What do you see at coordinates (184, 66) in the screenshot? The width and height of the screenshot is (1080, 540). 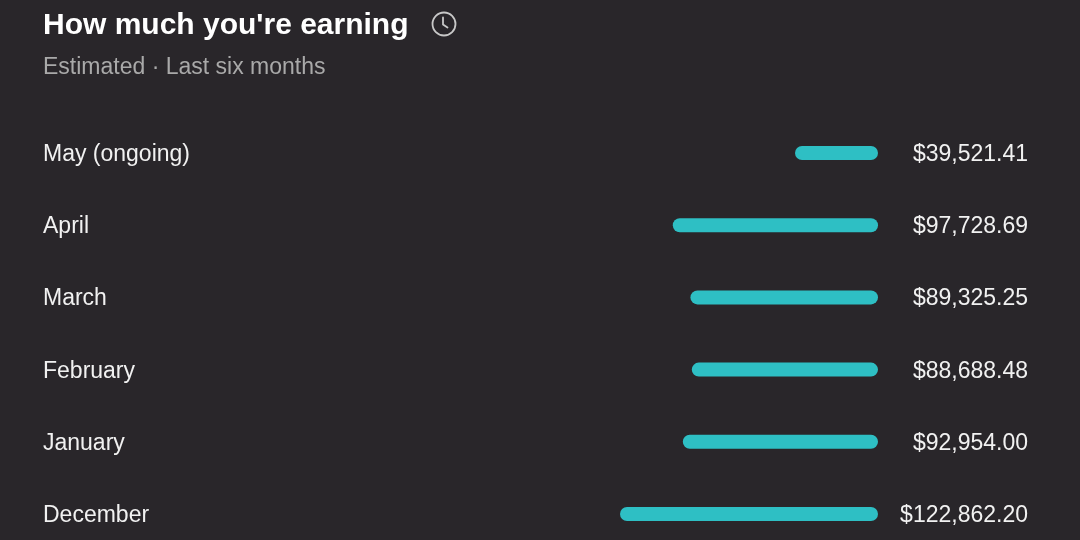 I see `text: Estimated · Last six months` at bounding box center [184, 66].